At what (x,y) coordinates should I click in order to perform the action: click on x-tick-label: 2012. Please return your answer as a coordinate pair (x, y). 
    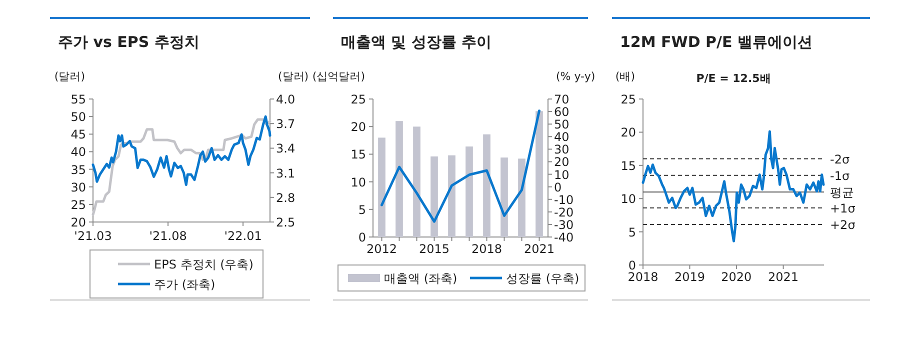
    Looking at the image, I should click on (382, 249).